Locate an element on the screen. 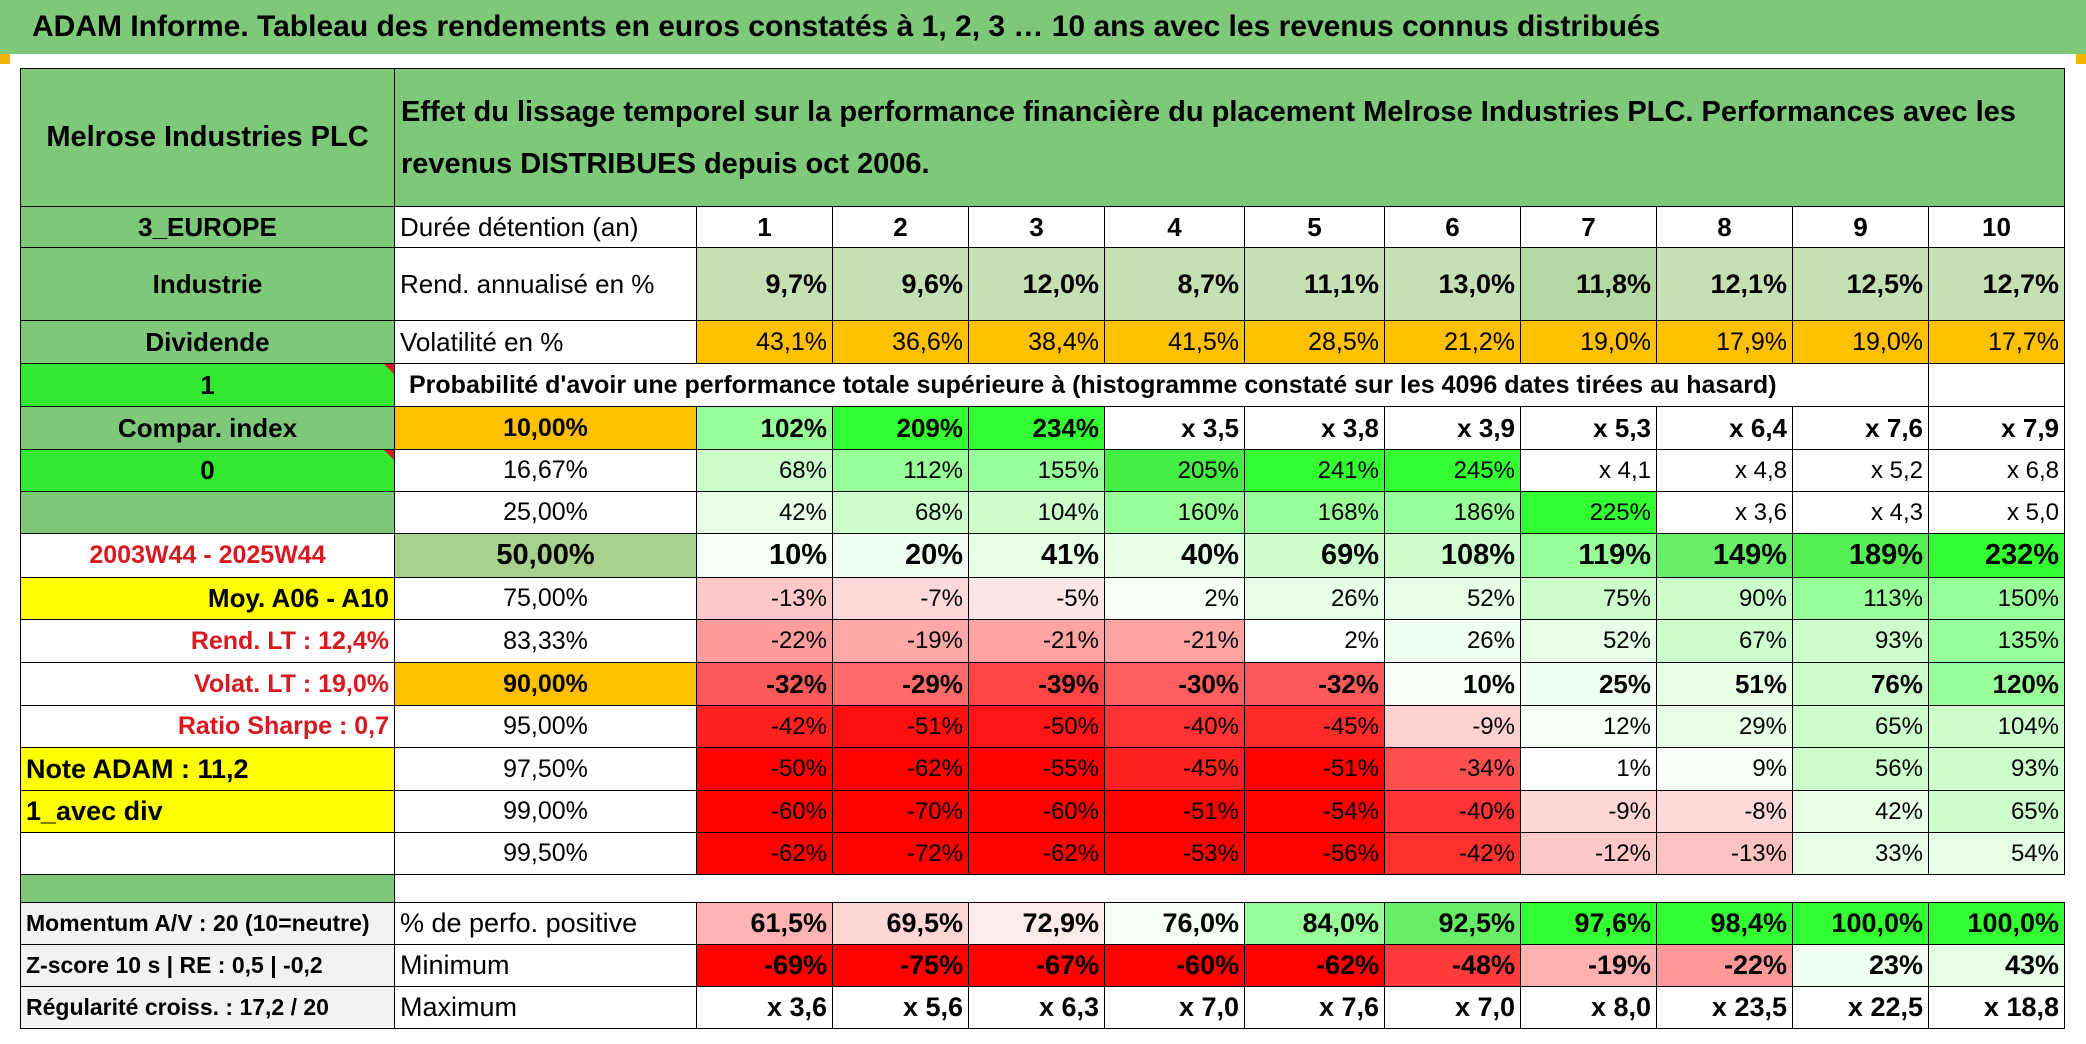  proba-cell: 168% is located at coordinates (1314, 512).